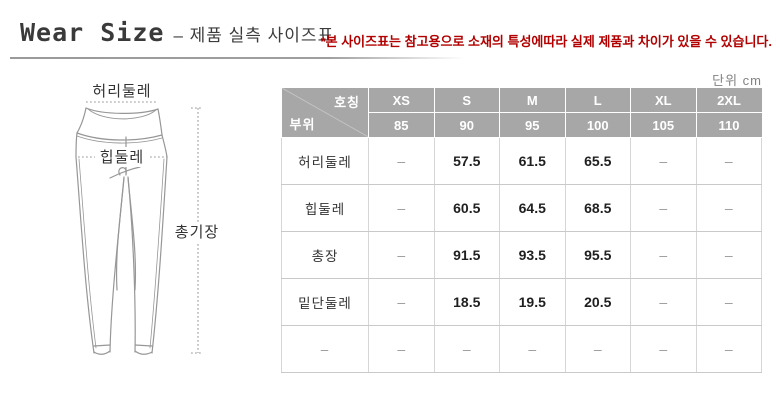 The height and width of the screenshot is (400, 780). I want to click on page-header: Wear Size – 제품 실측 사이즈표, so click(177, 32).